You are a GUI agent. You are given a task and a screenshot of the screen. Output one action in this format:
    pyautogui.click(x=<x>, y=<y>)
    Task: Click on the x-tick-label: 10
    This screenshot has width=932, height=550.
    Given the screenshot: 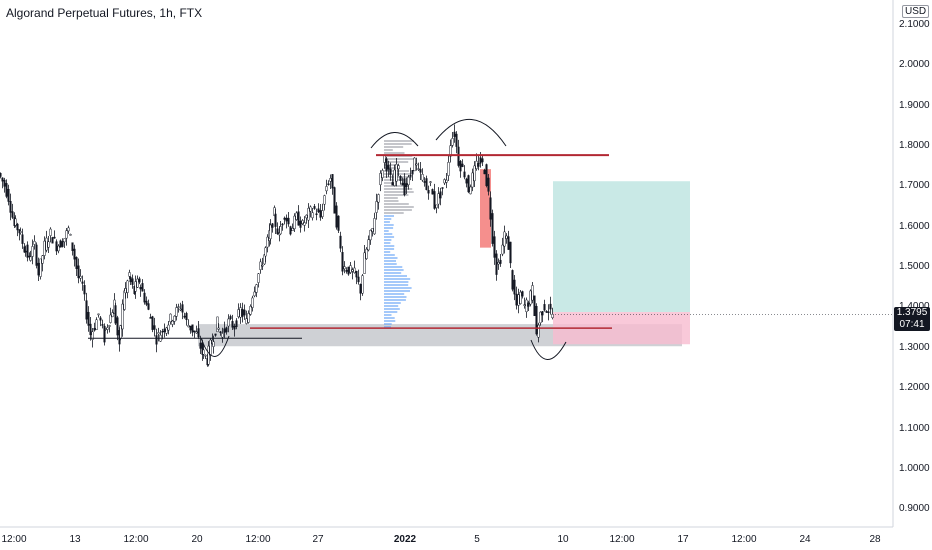 What is the action you would take?
    pyautogui.click(x=563, y=539)
    